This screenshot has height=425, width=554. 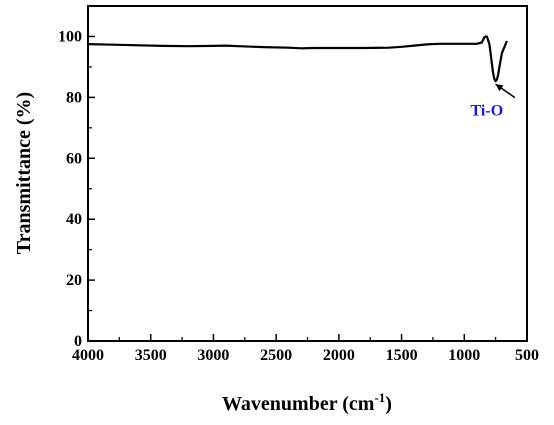 I want to click on x-axis-ticks: 4000 3500 3000 2500 2000 1500 1000 500, so click(x=305, y=349).